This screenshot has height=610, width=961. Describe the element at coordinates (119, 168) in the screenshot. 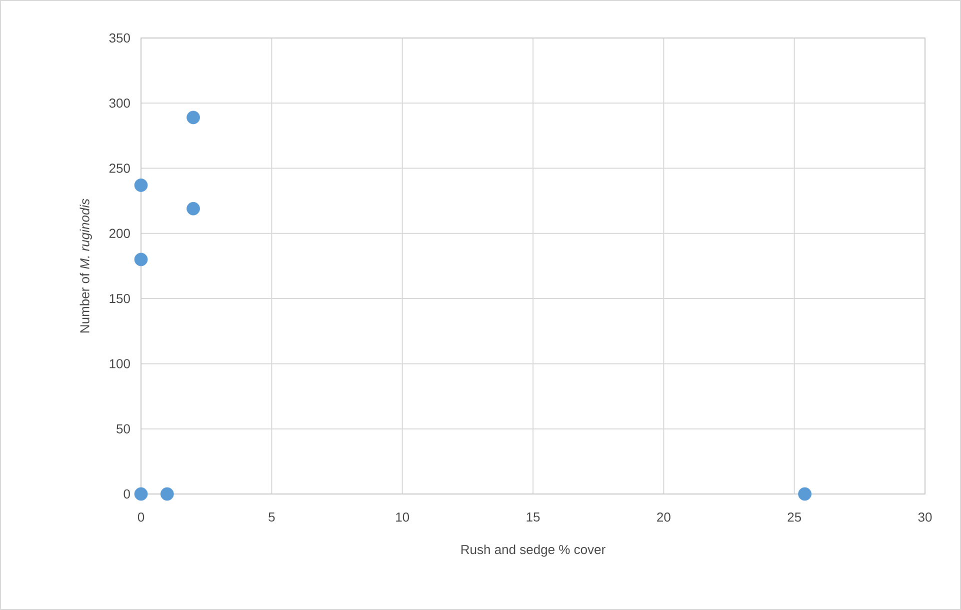

I see `y-tick-label: 250` at that location.